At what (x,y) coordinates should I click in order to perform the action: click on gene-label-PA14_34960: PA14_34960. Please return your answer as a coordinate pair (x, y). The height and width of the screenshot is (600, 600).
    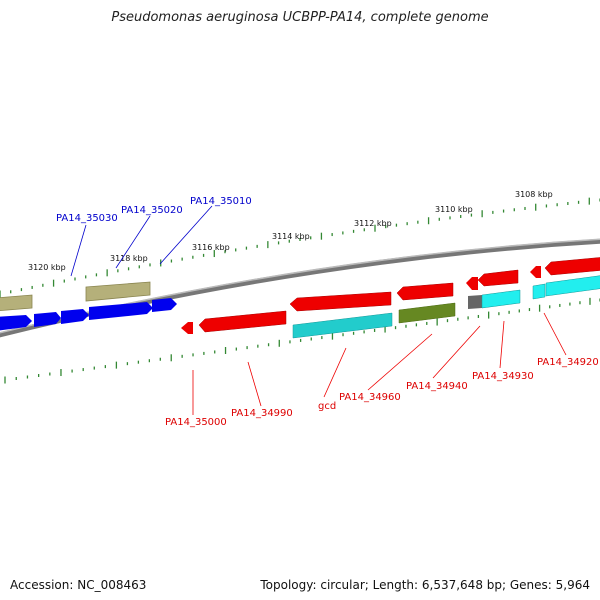
    Looking at the image, I should click on (370, 397).